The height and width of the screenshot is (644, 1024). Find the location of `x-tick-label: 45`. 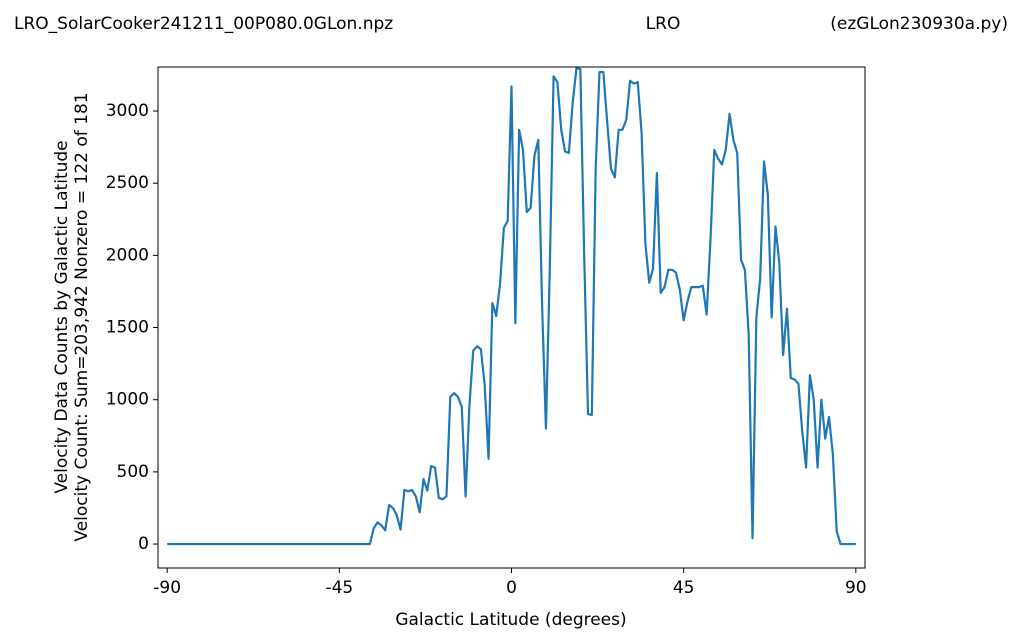

x-tick-label: 45 is located at coordinates (684, 588).